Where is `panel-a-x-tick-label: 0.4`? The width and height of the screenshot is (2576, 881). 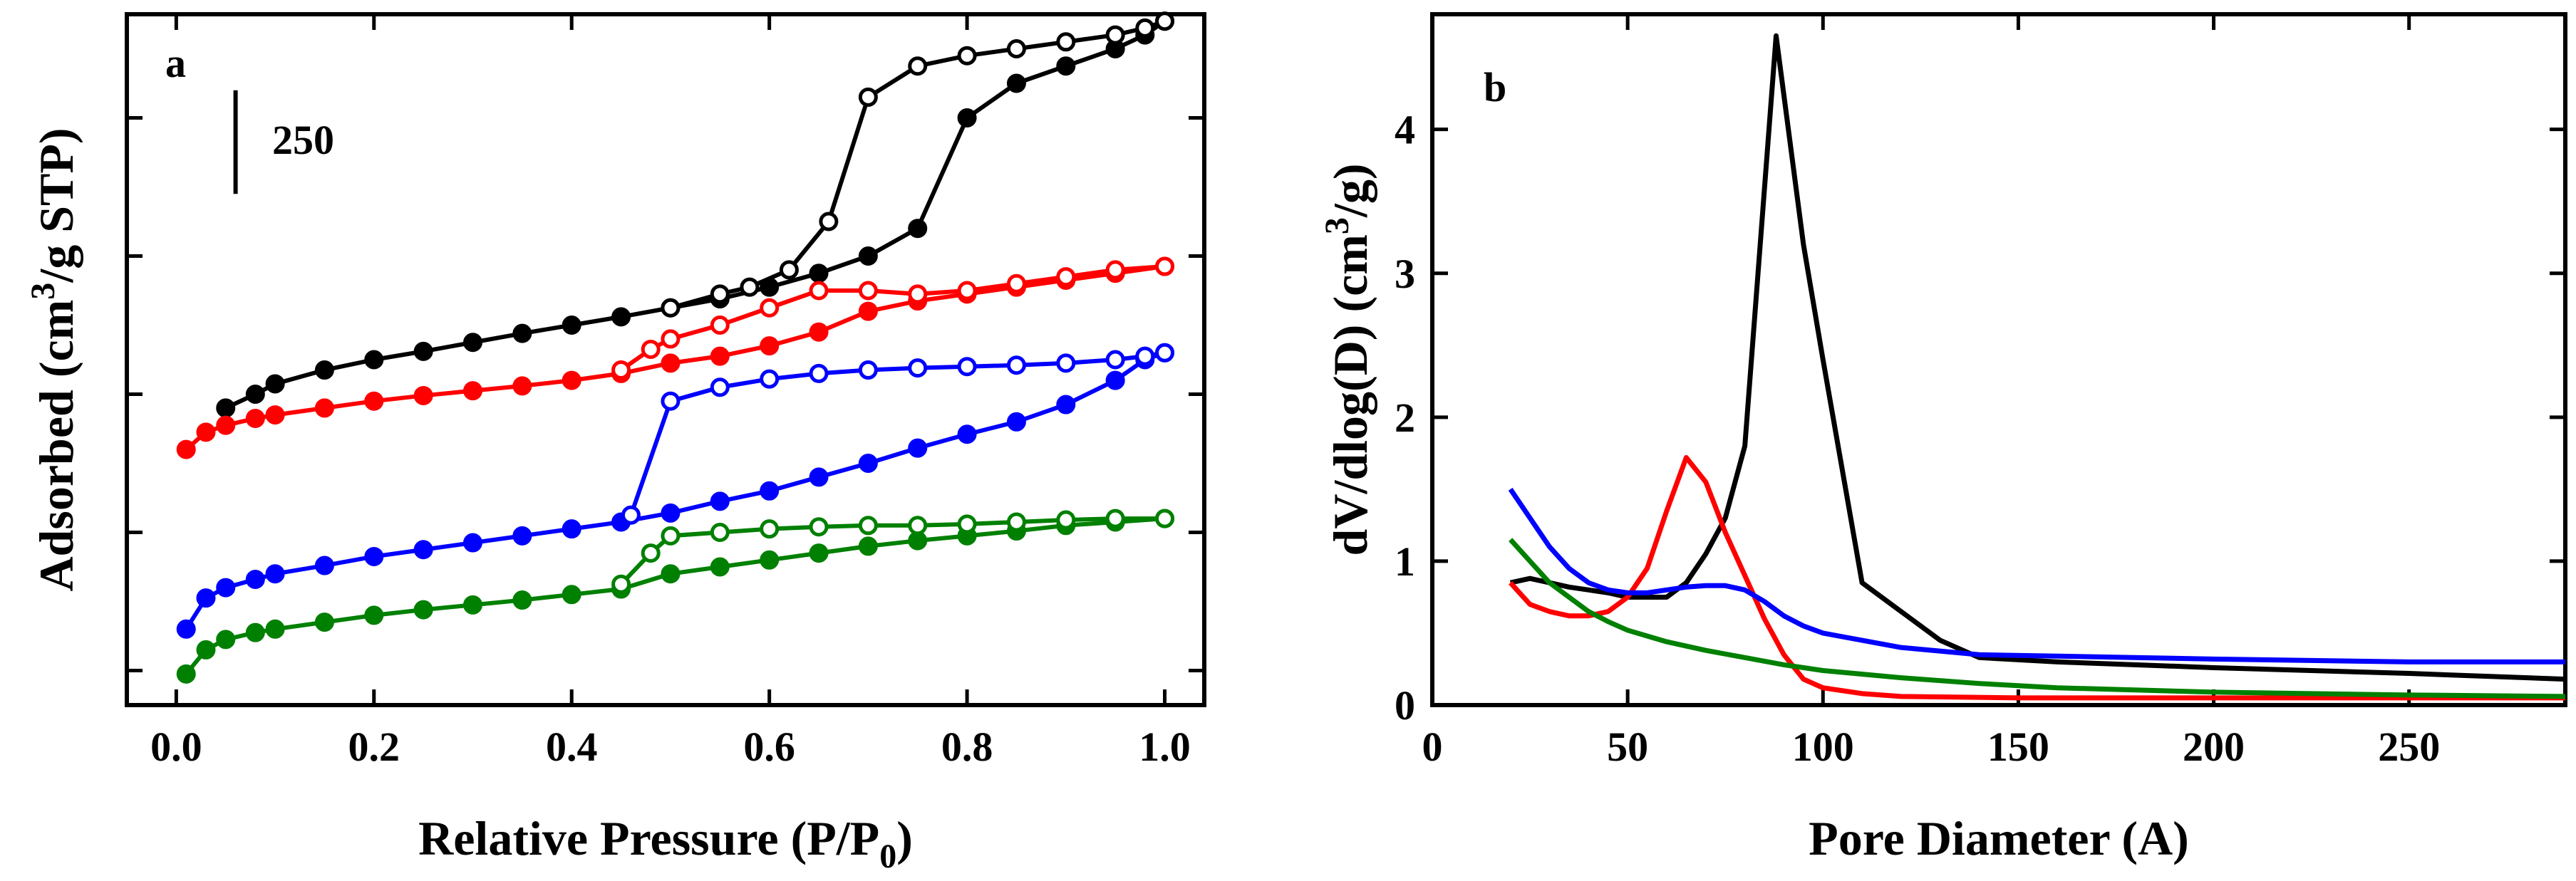 panel-a-x-tick-label: 0.4 is located at coordinates (572, 747).